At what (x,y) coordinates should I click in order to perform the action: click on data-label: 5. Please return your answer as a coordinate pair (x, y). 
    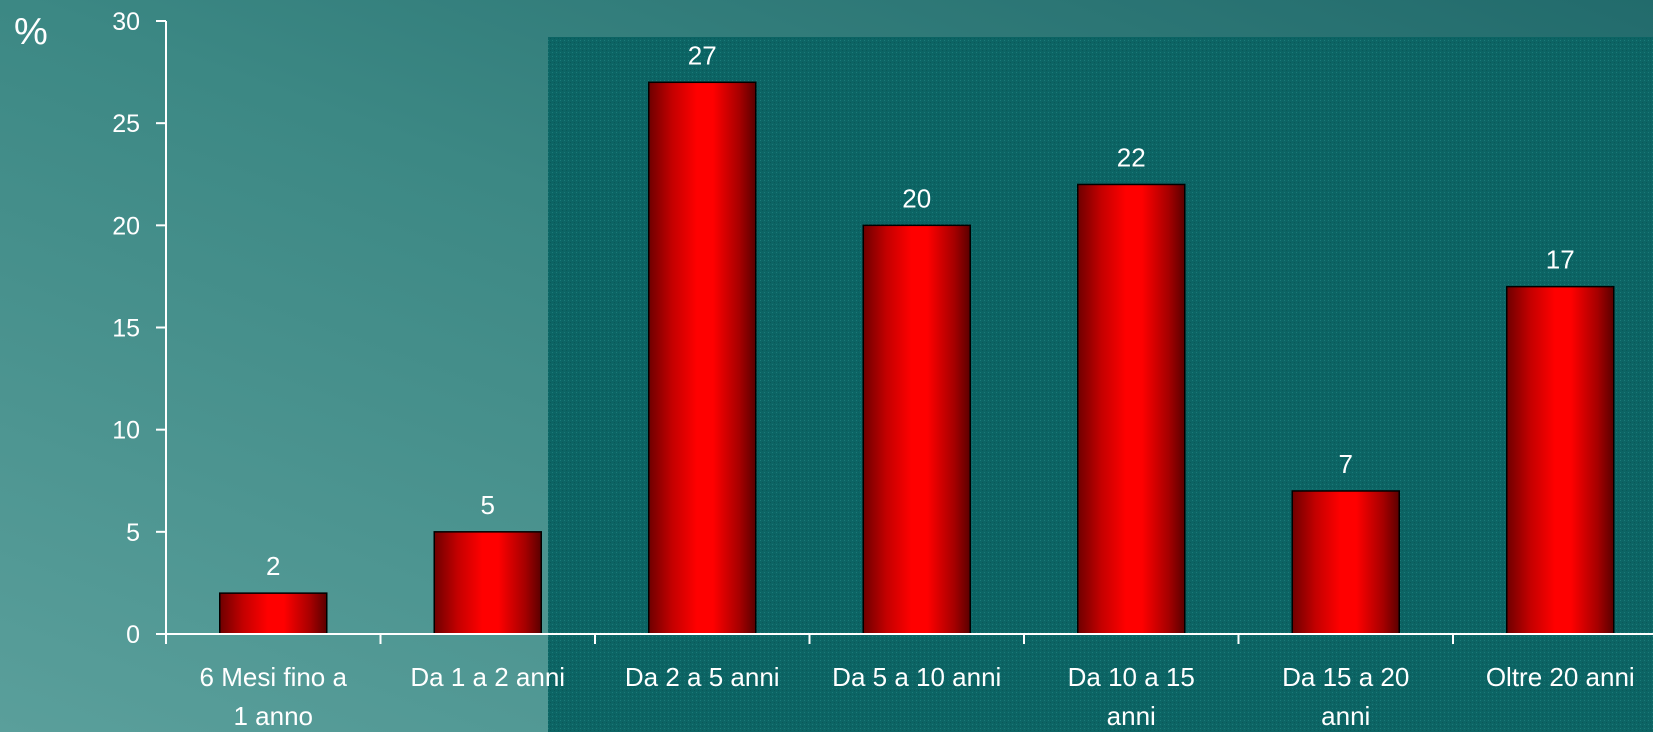
    Looking at the image, I should click on (488, 505).